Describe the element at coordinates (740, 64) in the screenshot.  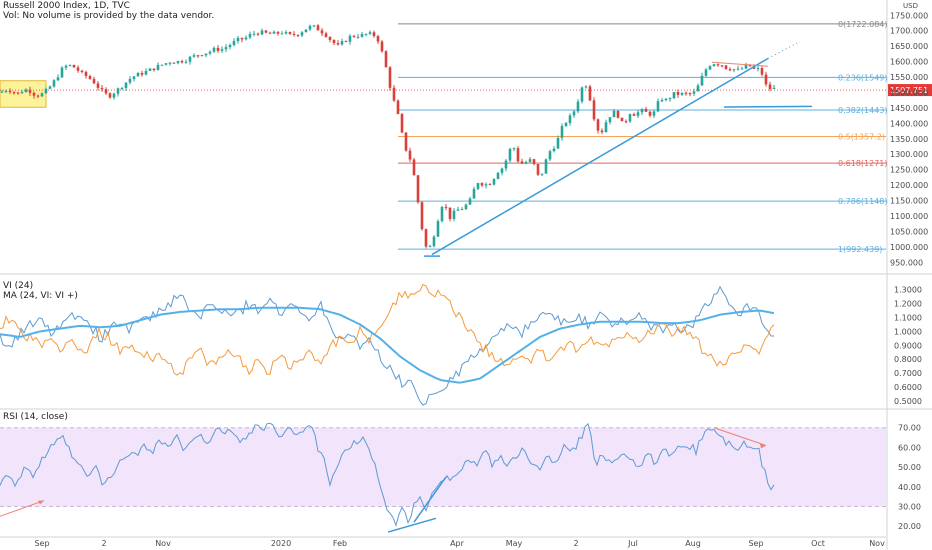
I see `price-divergence-line` at that location.